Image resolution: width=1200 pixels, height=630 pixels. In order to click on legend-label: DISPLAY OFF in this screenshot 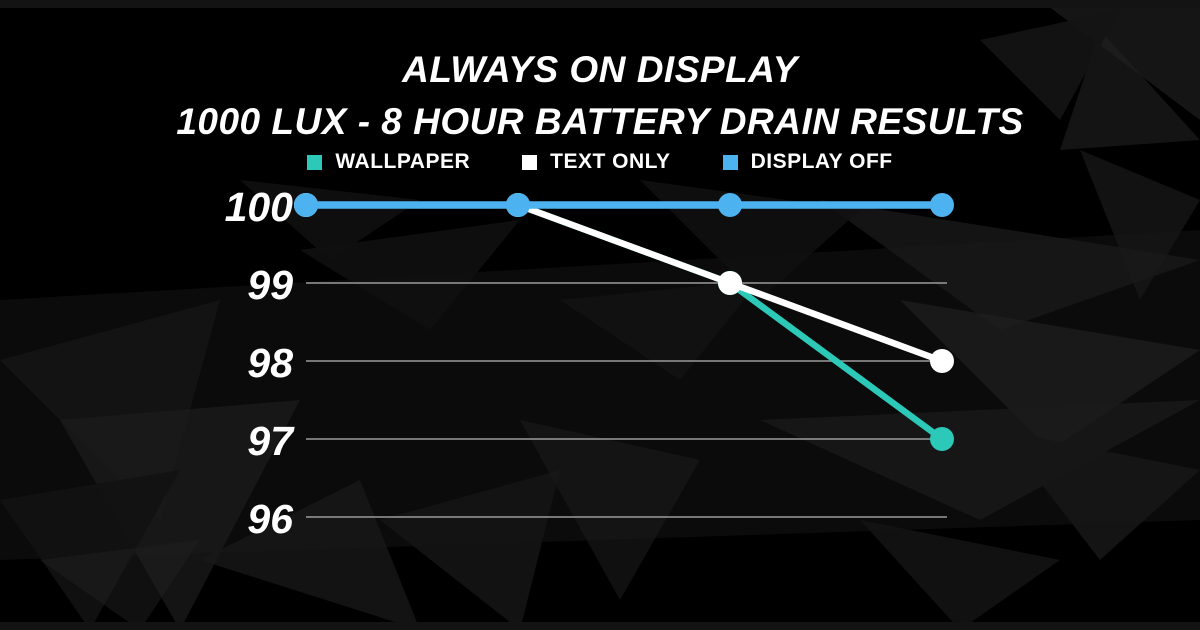, I will do `click(821, 161)`.